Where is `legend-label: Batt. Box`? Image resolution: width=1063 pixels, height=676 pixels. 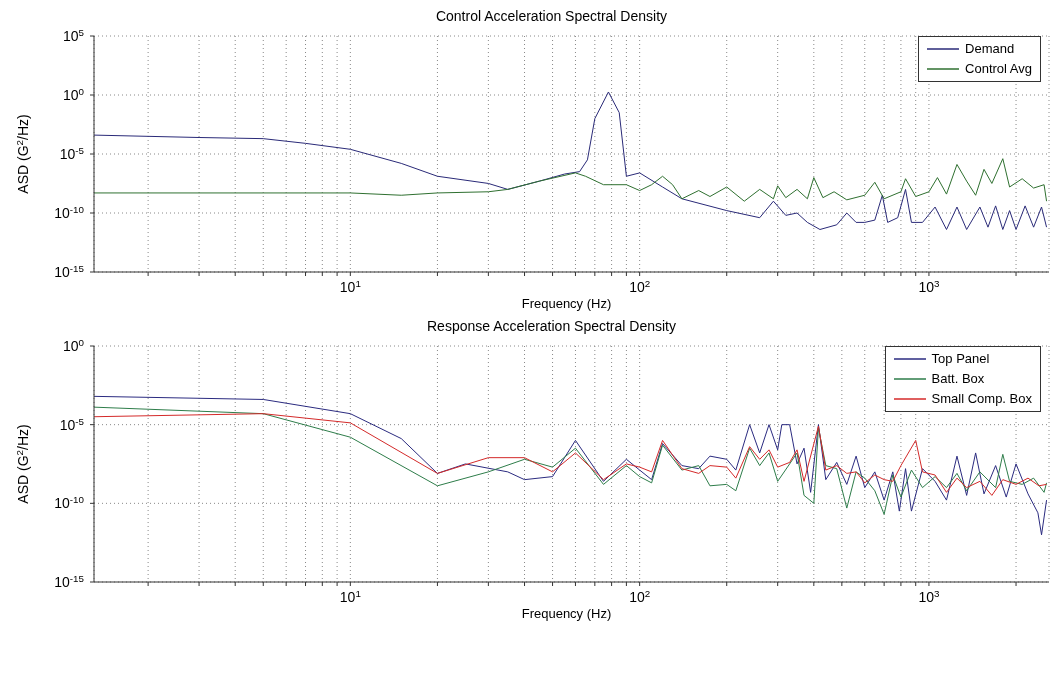 legend-label: Batt. Box is located at coordinates (958, 379).